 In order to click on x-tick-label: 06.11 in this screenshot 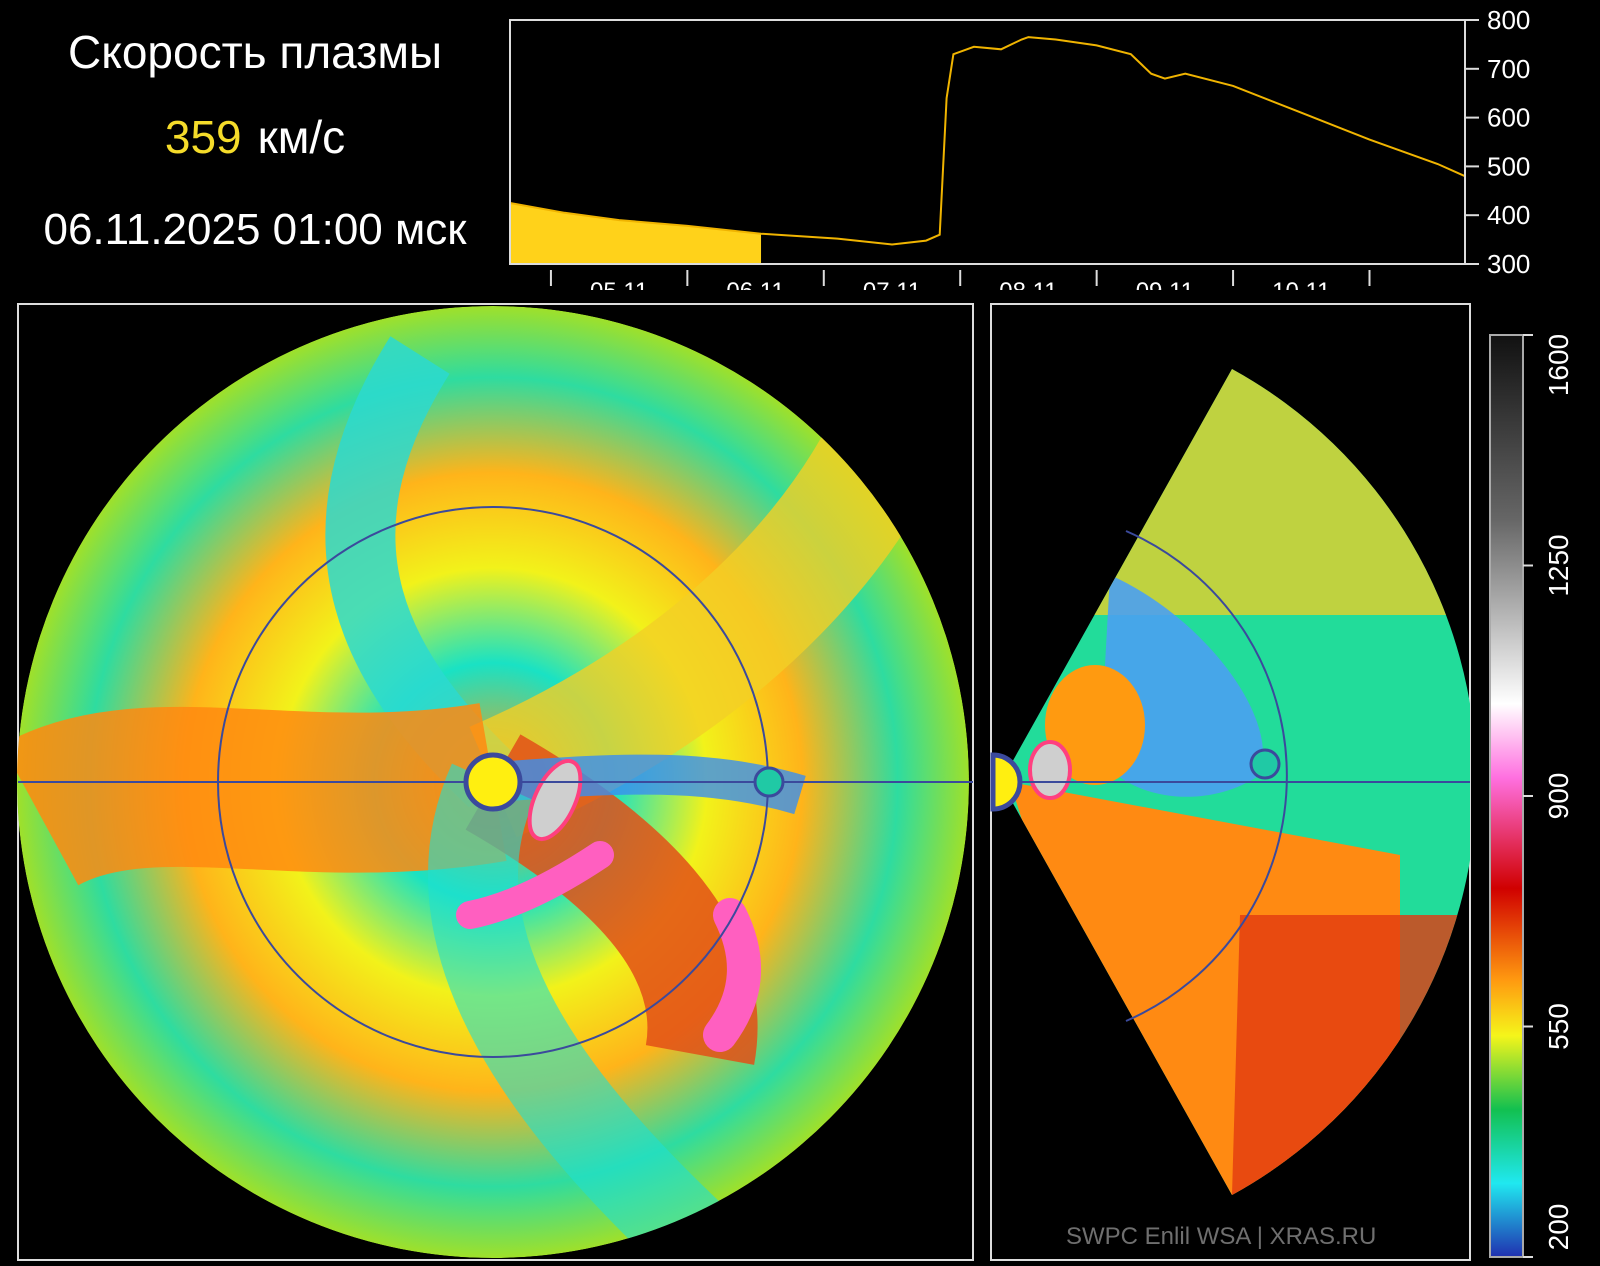, I will do `click(755, 284)`.